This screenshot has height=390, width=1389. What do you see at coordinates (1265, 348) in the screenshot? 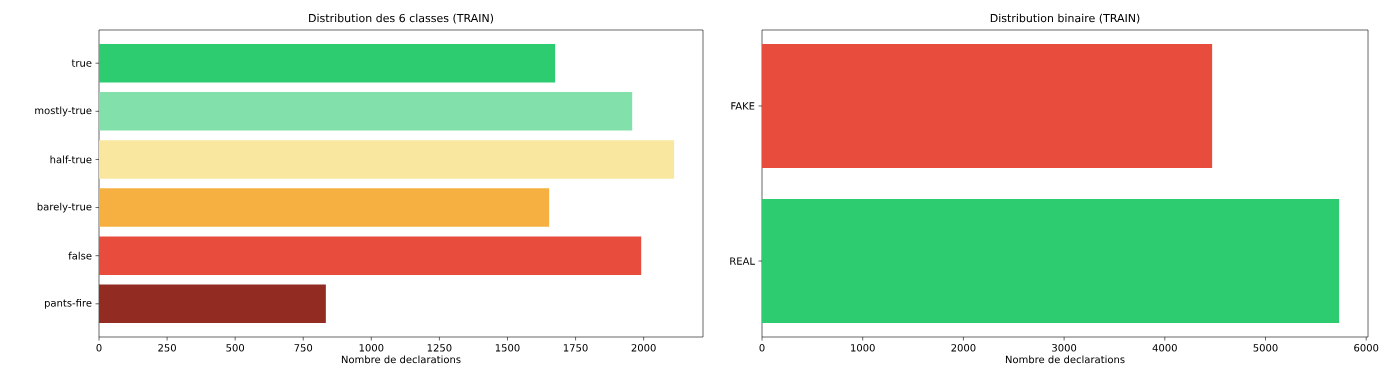
I see `x-tick-label: 5000` at bounding box center [1265, 348].